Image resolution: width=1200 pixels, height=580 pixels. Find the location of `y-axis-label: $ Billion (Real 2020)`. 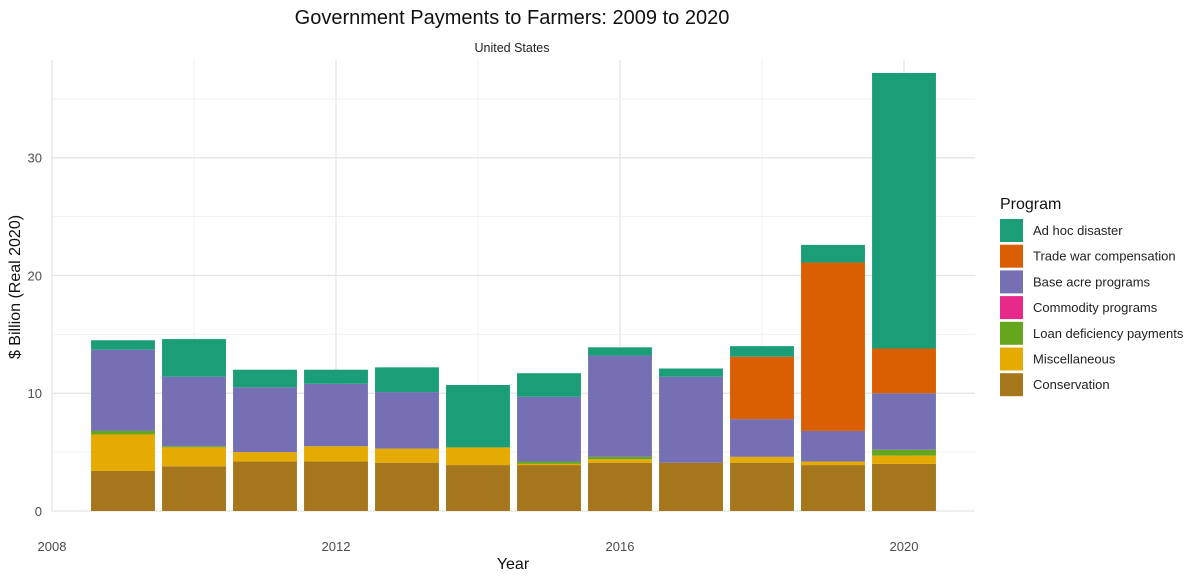

y-axis-label: $ Billion (Real 2020) is located at coordinates (15, 287).